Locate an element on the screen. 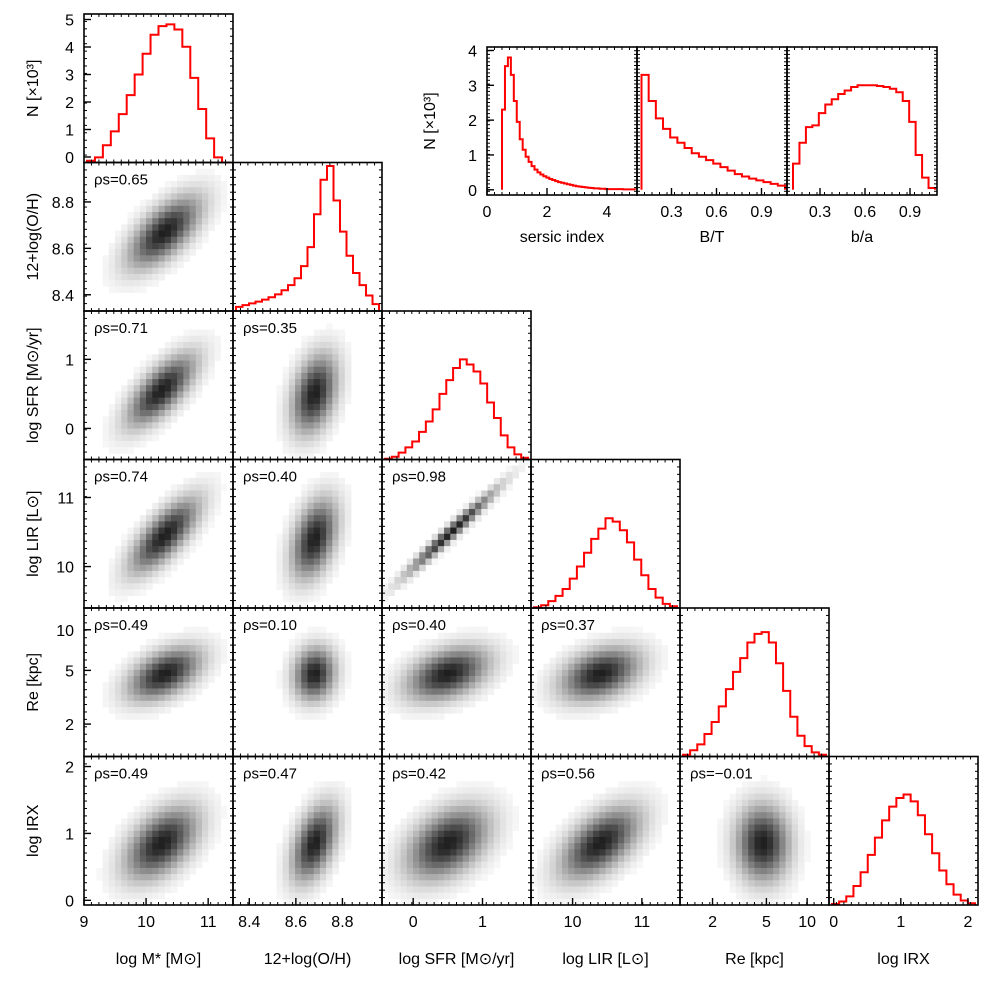 This screenshot has width=981, height=981. density-panel-r3-c1 is located at coordinates (314, 540).